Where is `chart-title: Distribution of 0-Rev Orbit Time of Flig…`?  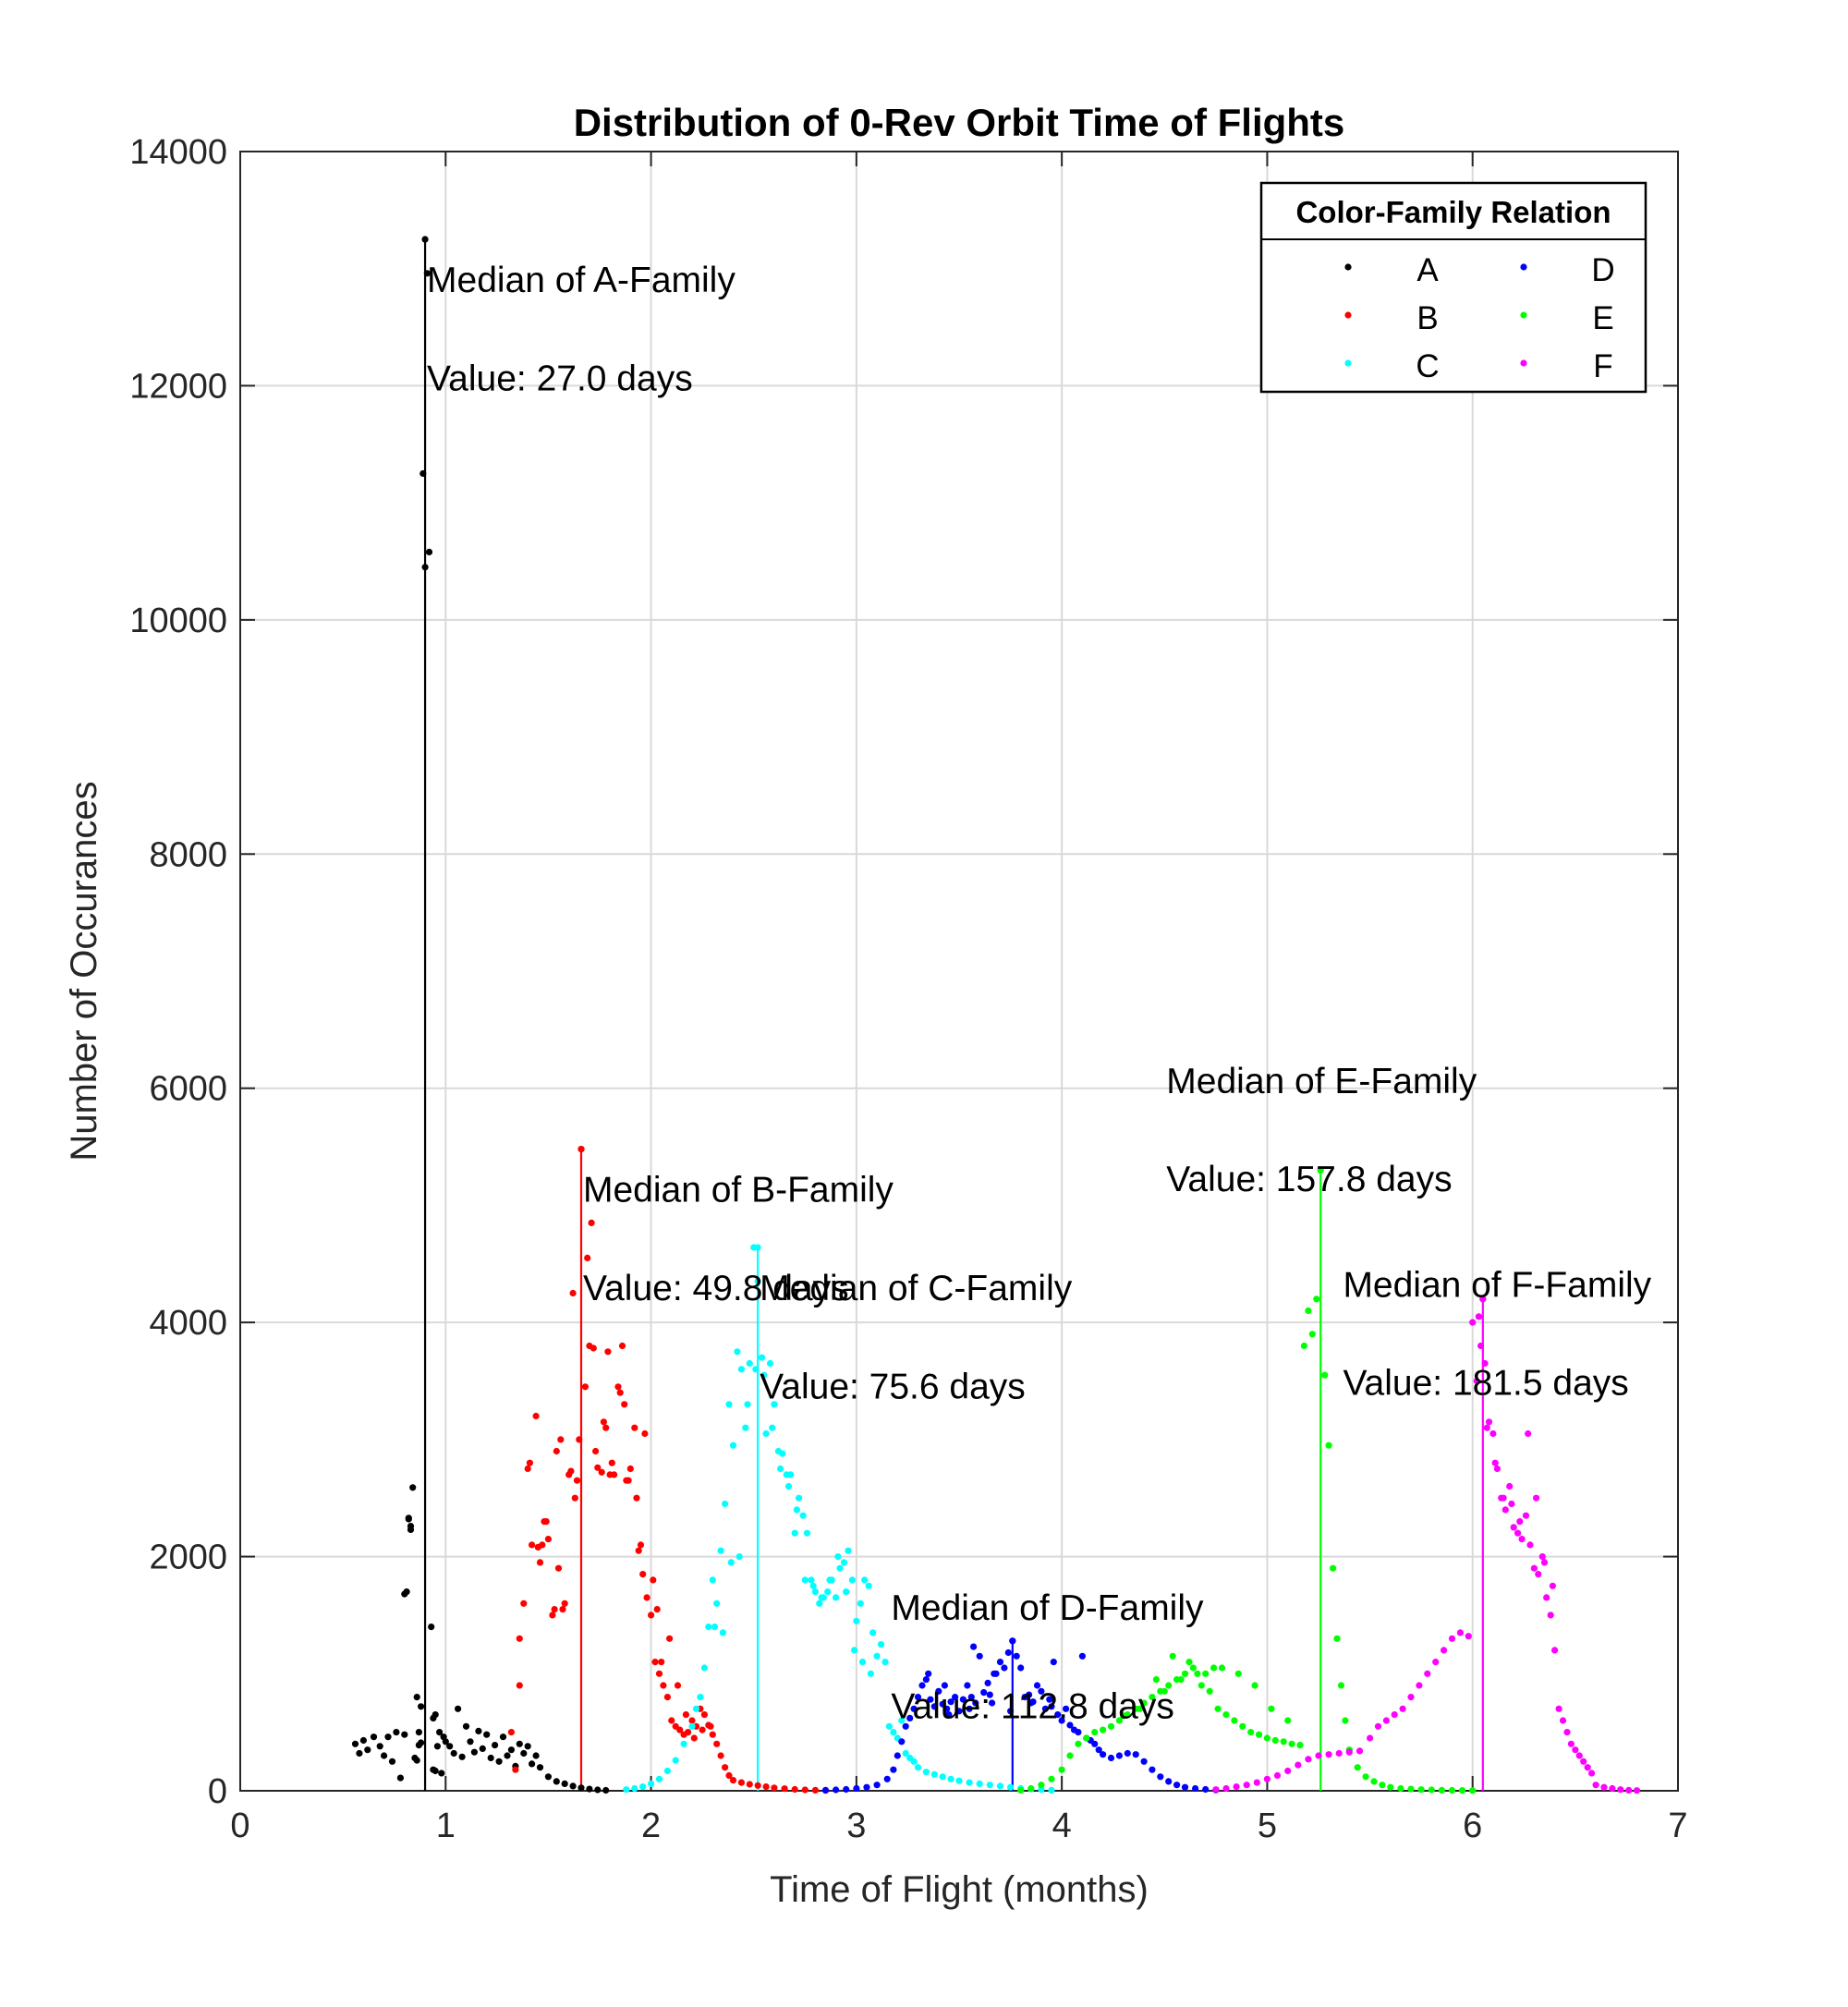
chart-title: Distribution of 0-Rev Orbit Time of Flig… is located at coordinates (959, 123).